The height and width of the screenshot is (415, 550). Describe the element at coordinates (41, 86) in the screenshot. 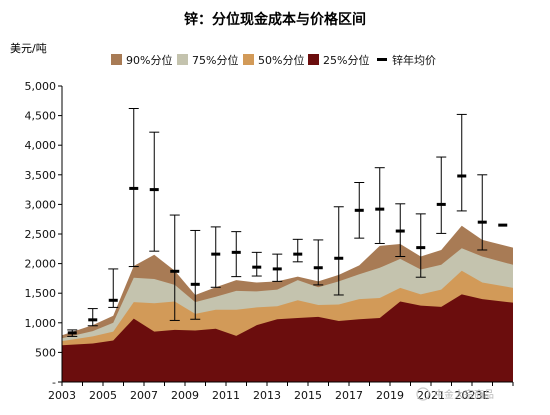

I see `y-tick-label: 5,000` at that location.